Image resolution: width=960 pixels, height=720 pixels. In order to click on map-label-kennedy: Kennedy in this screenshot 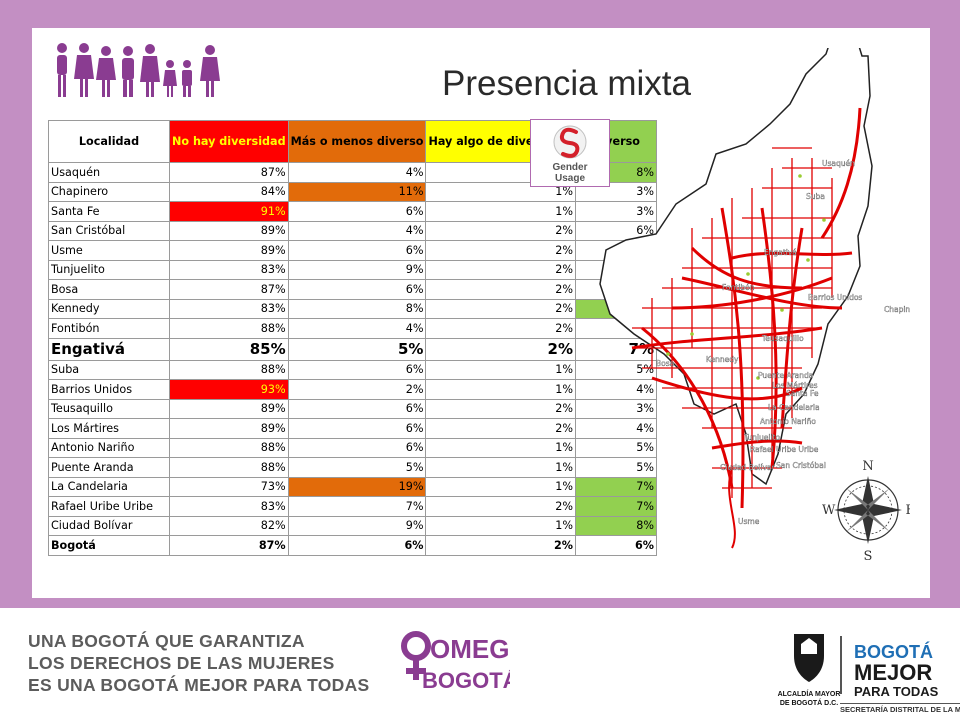, I will do `click(722, 359)`.